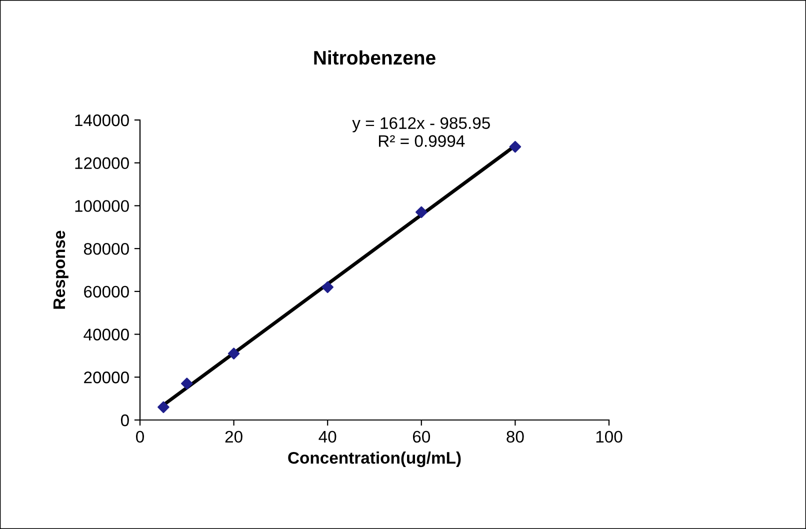 The image size is (806, 529). Describe the element at coordinates (106, 292) in the screenshot. I see `y-tick-label: 60000` at that location.